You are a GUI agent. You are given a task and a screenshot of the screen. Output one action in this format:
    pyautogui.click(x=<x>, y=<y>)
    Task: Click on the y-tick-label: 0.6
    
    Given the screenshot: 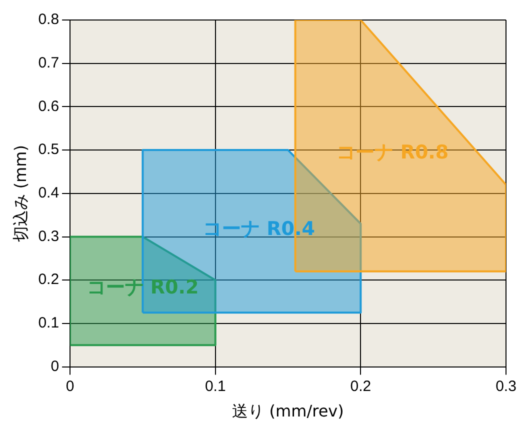 What is the action you would take?
    pyautogui.click(x=49, y=106)
    